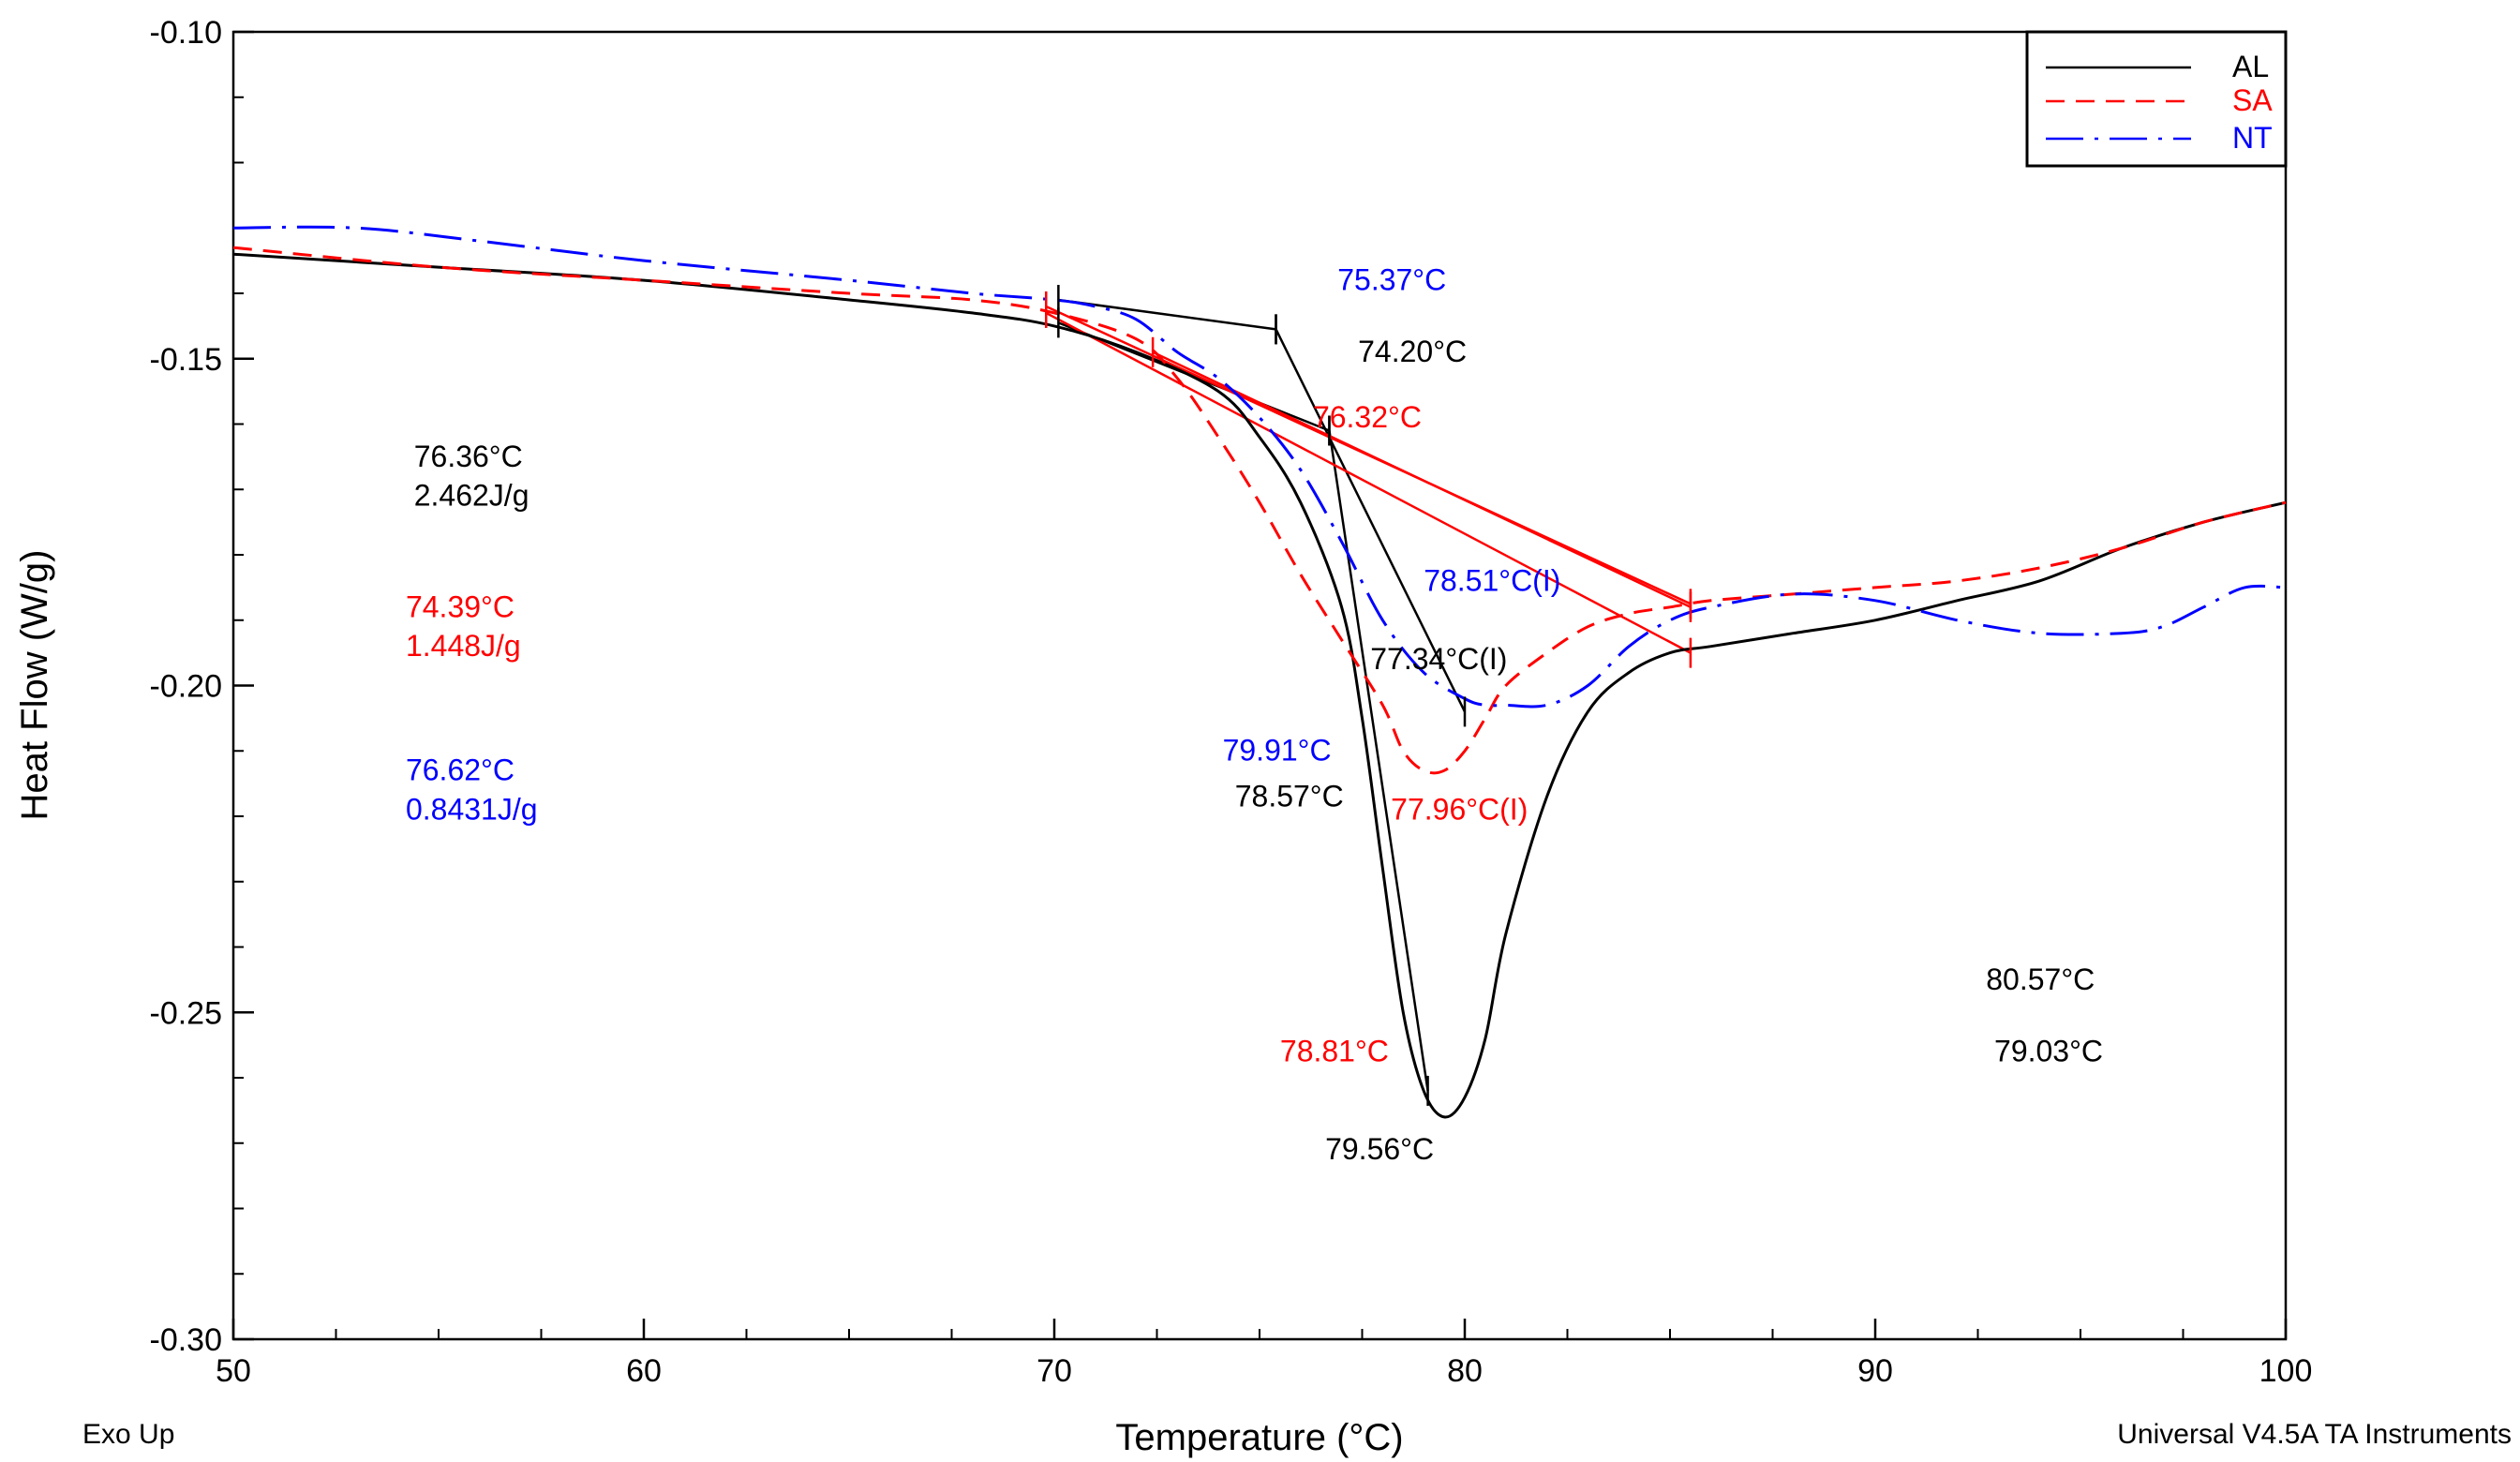 The height and width of the screenshot is (1462, 2520). I want to click on legend-label-al: AL, so click(2250, 66).